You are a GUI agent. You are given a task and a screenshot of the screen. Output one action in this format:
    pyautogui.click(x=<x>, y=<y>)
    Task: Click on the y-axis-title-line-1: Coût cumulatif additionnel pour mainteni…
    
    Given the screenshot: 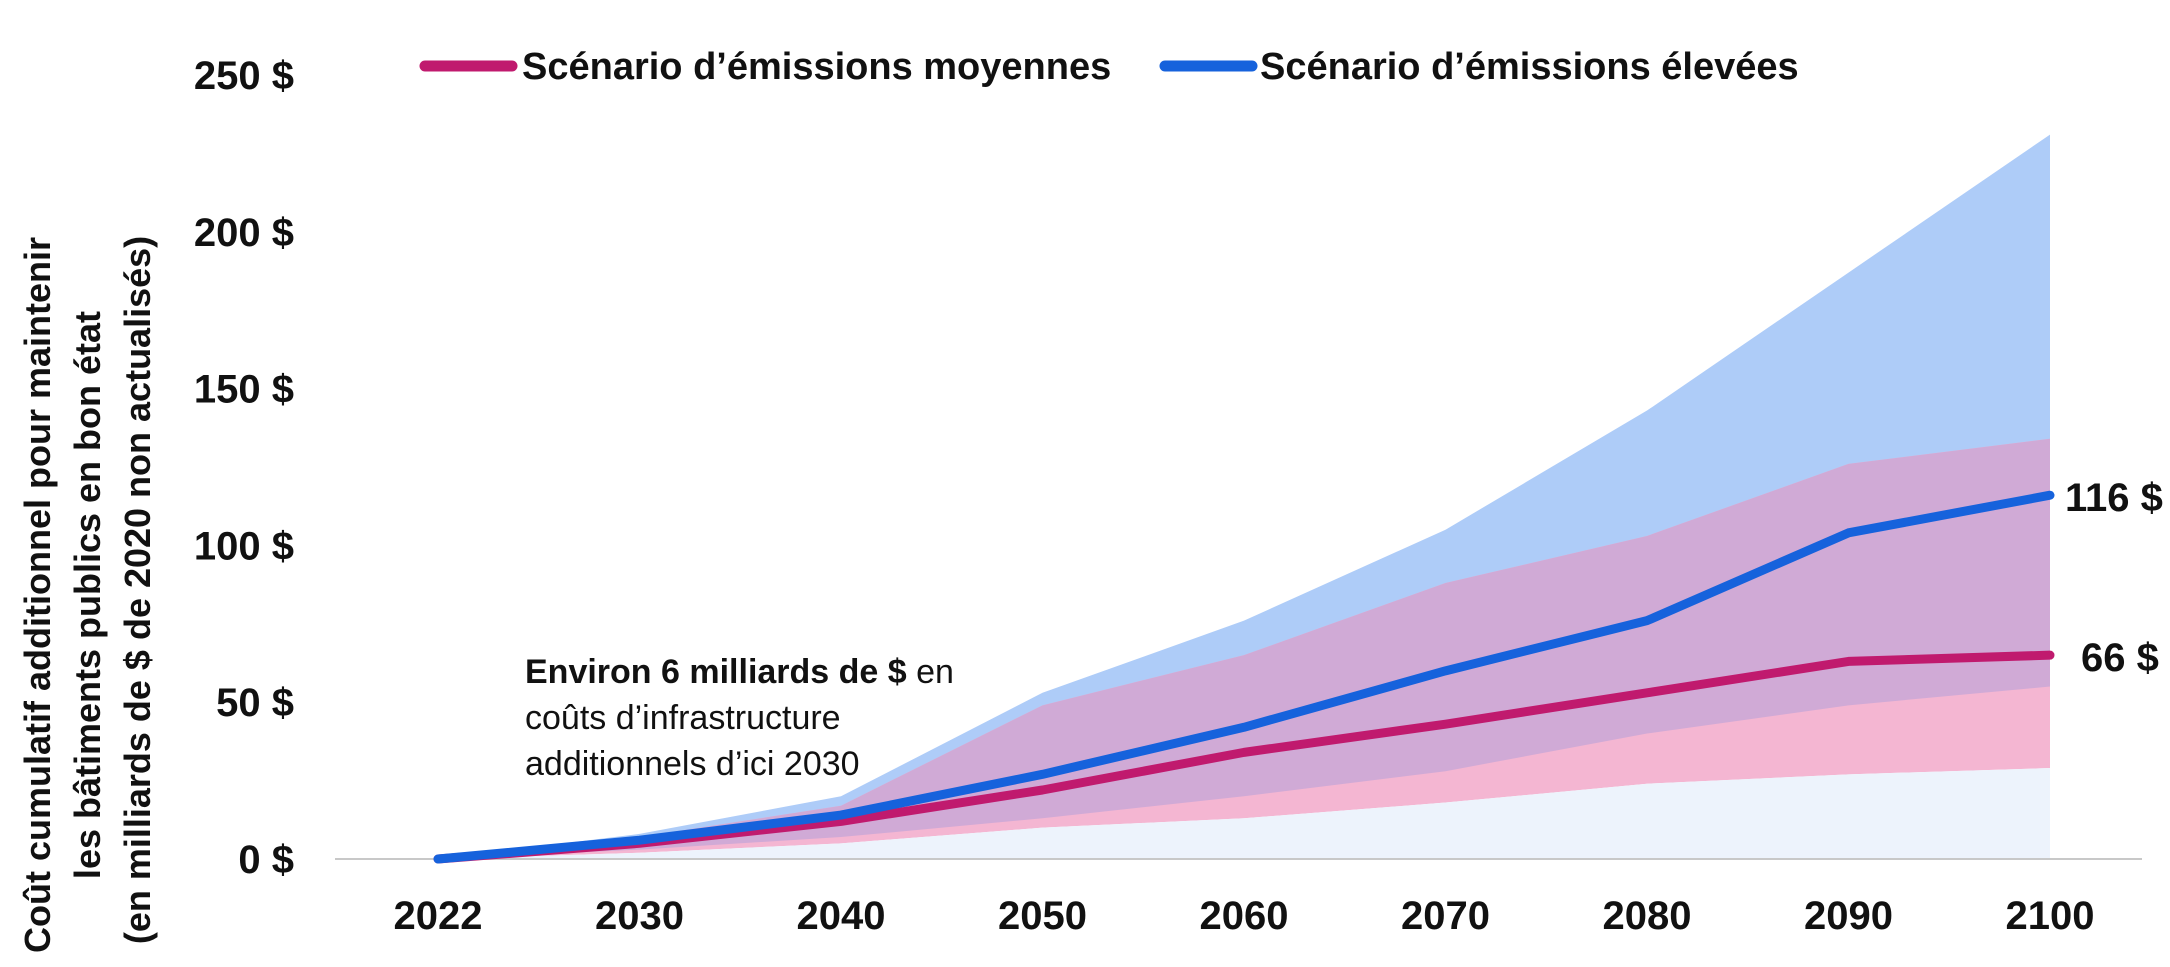 What is the action you would take?
    pyautogui.click(x=37, y=595)
    